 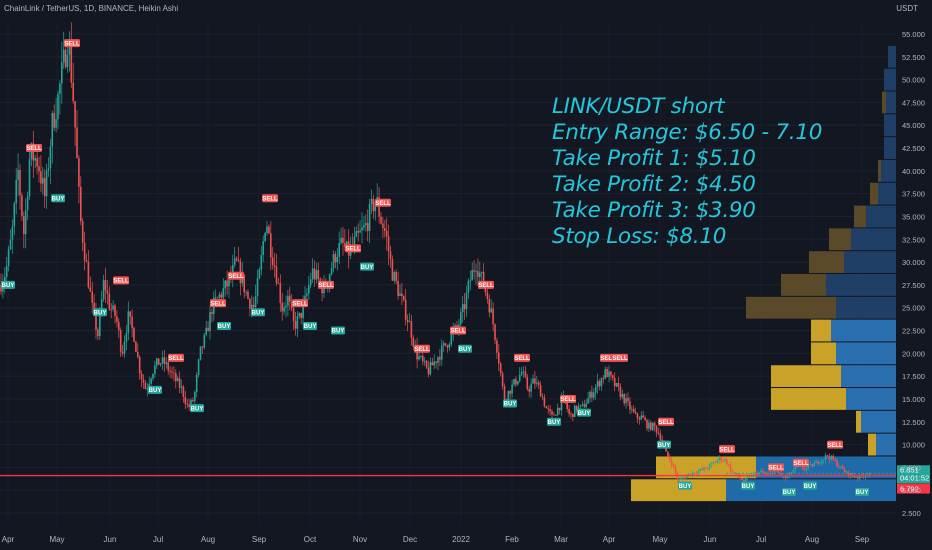 What do you see at coordinates (907, 8) in the screenshot?
I see `currency-label: USDT` at bounding box center [907, 8].